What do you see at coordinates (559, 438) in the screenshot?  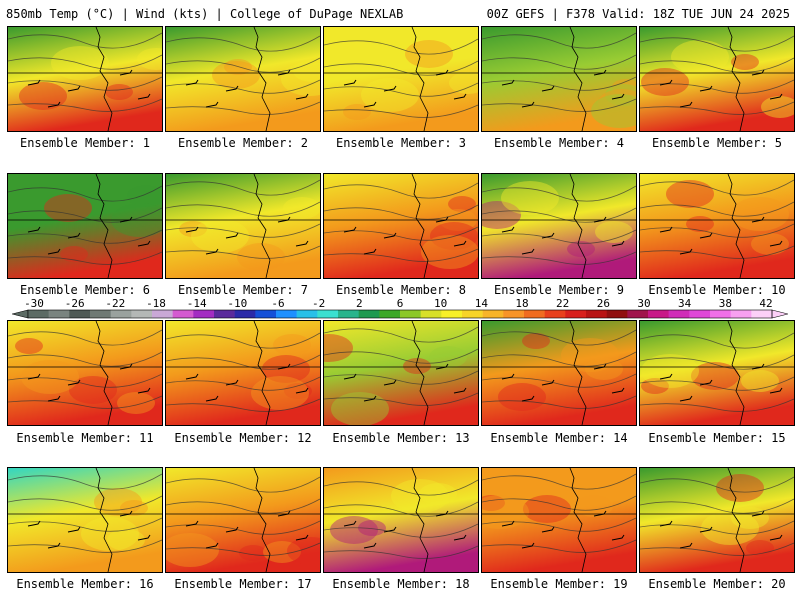 I see `ensemble-member-label: Ensemble Member: 14` at bounding box center [559, 438].